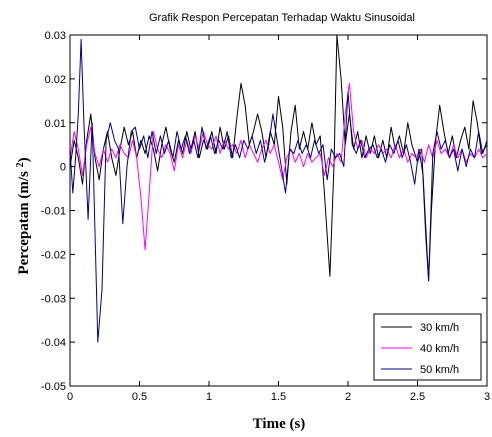  Describe the element at coordinates (70, 397) in the screenshot. I see `x-tick-label: 0` at that location.